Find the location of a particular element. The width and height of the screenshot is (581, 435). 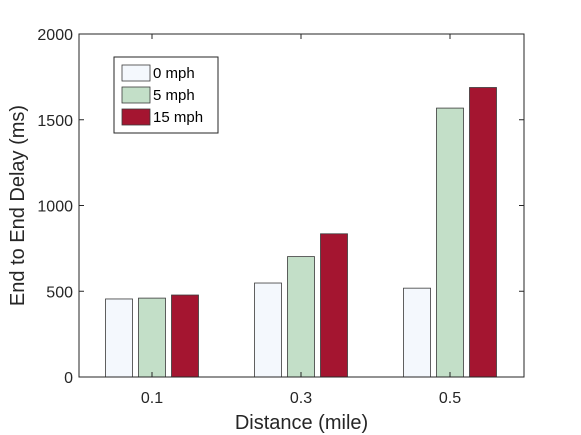

legend: 0 mph 5 mph 15 mph is located at coordinates (166, 95).